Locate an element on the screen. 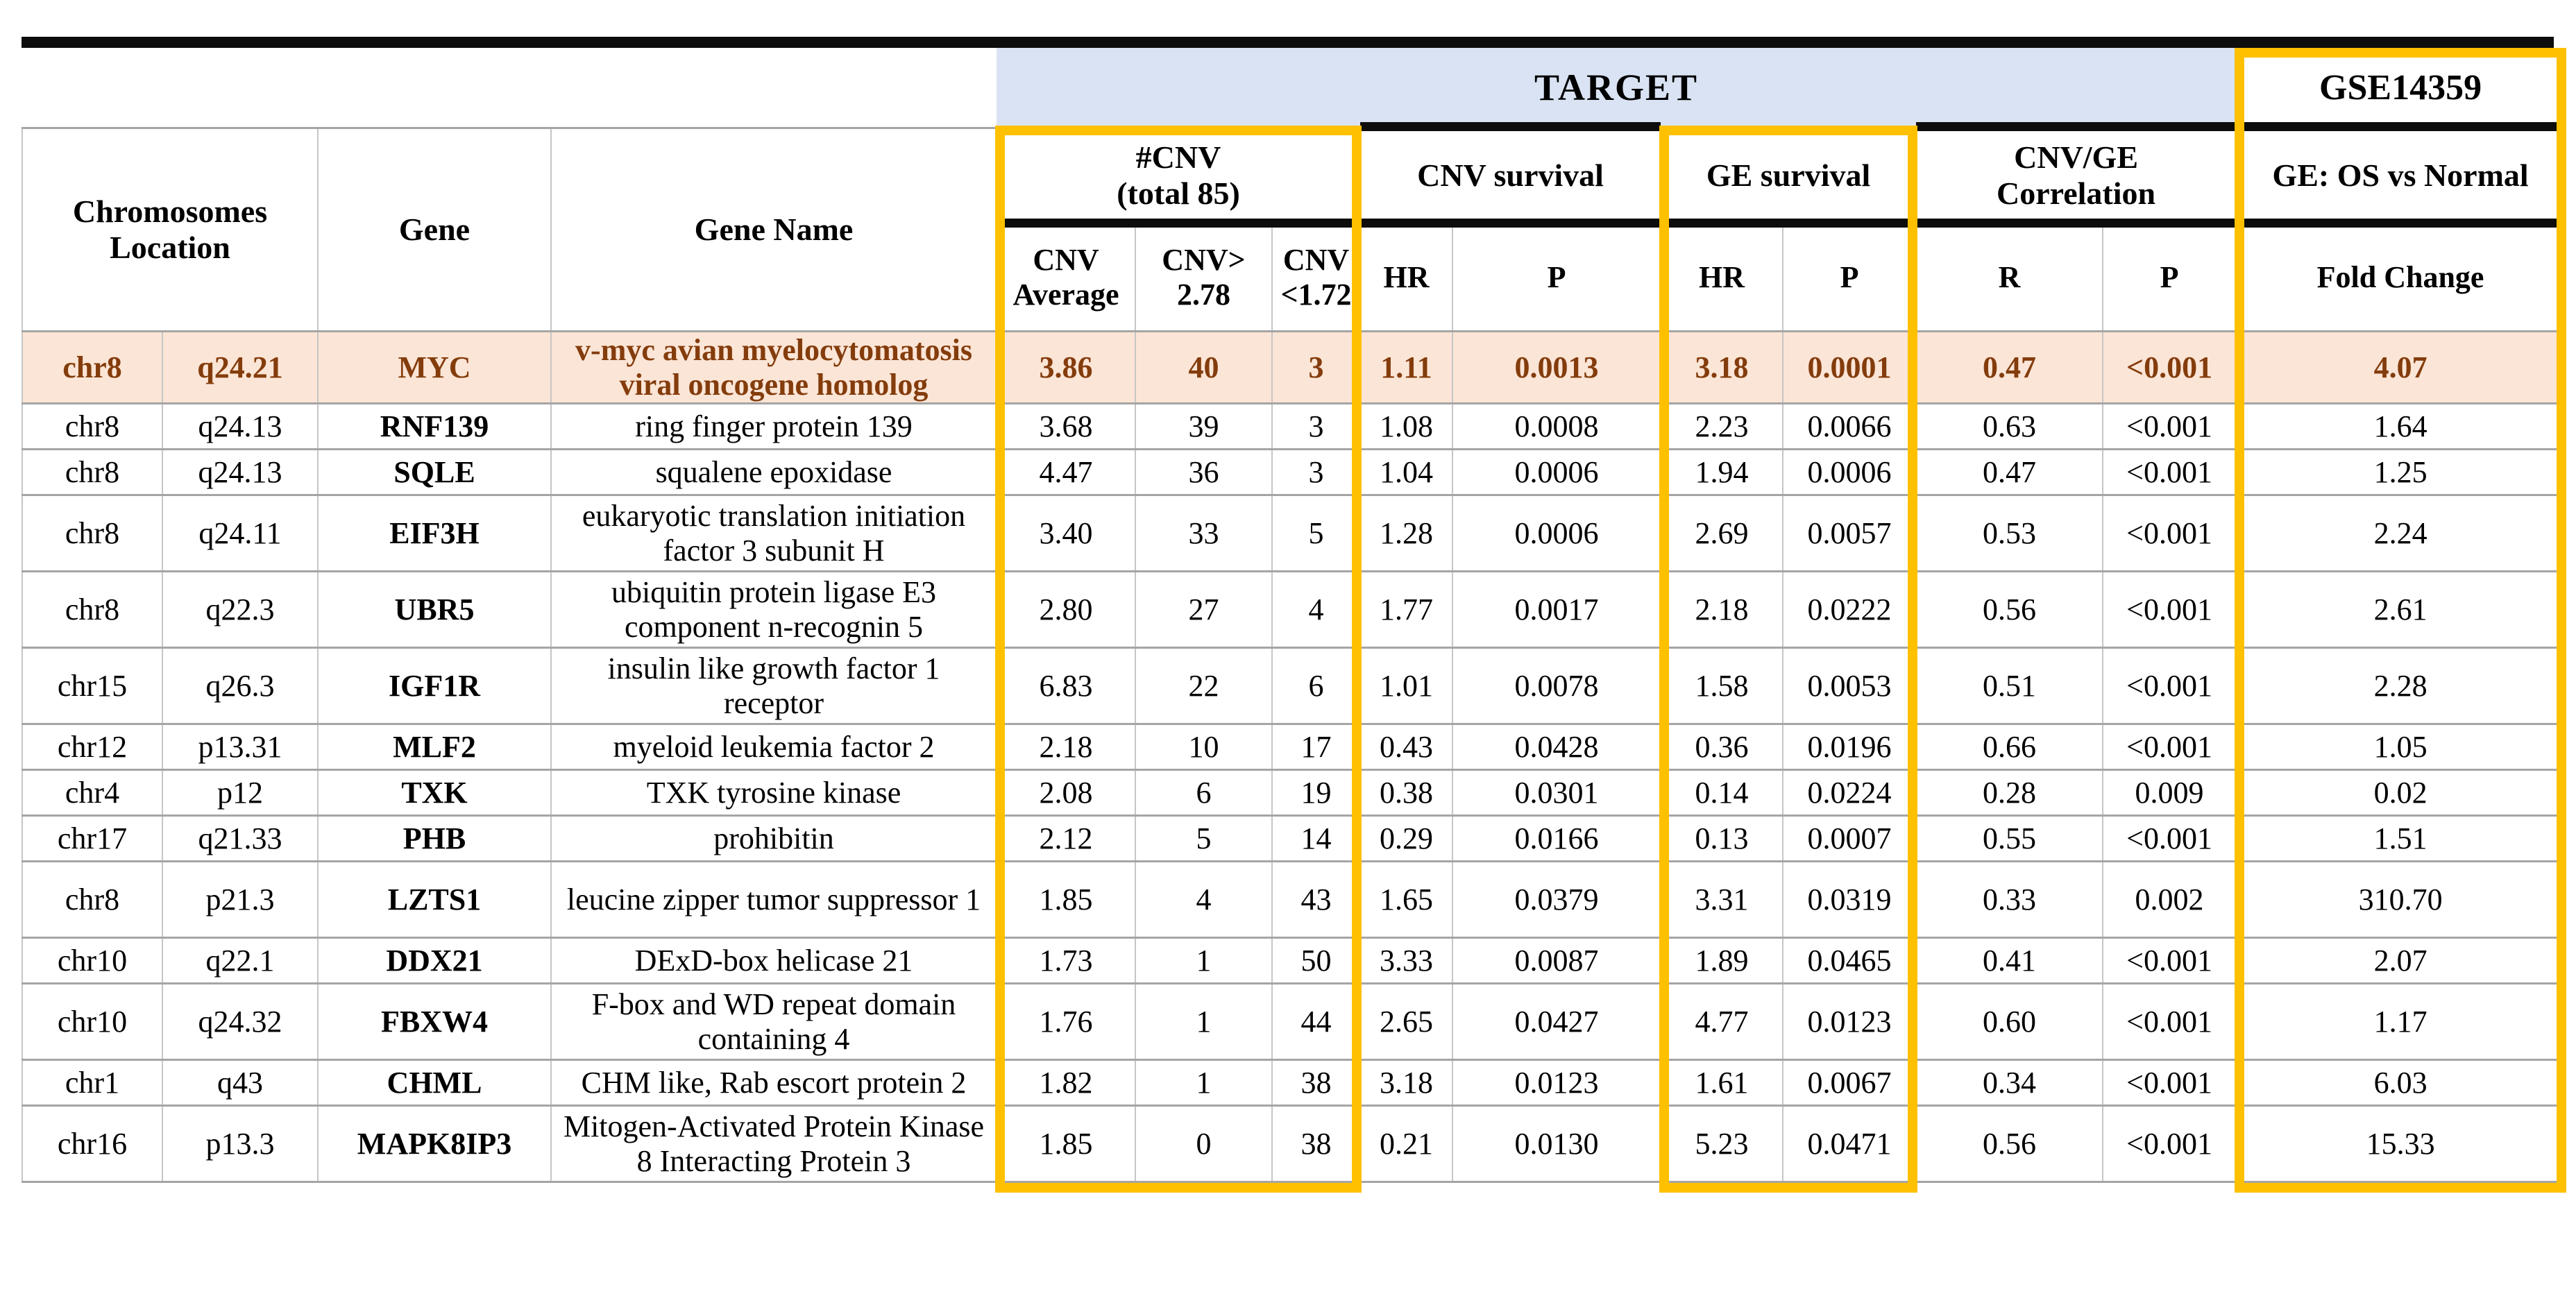 Image resolution: width=2576 pixels, height=1296 pixels. cell-ge-p: 0.0006 is located at coordinates (1849, 472).